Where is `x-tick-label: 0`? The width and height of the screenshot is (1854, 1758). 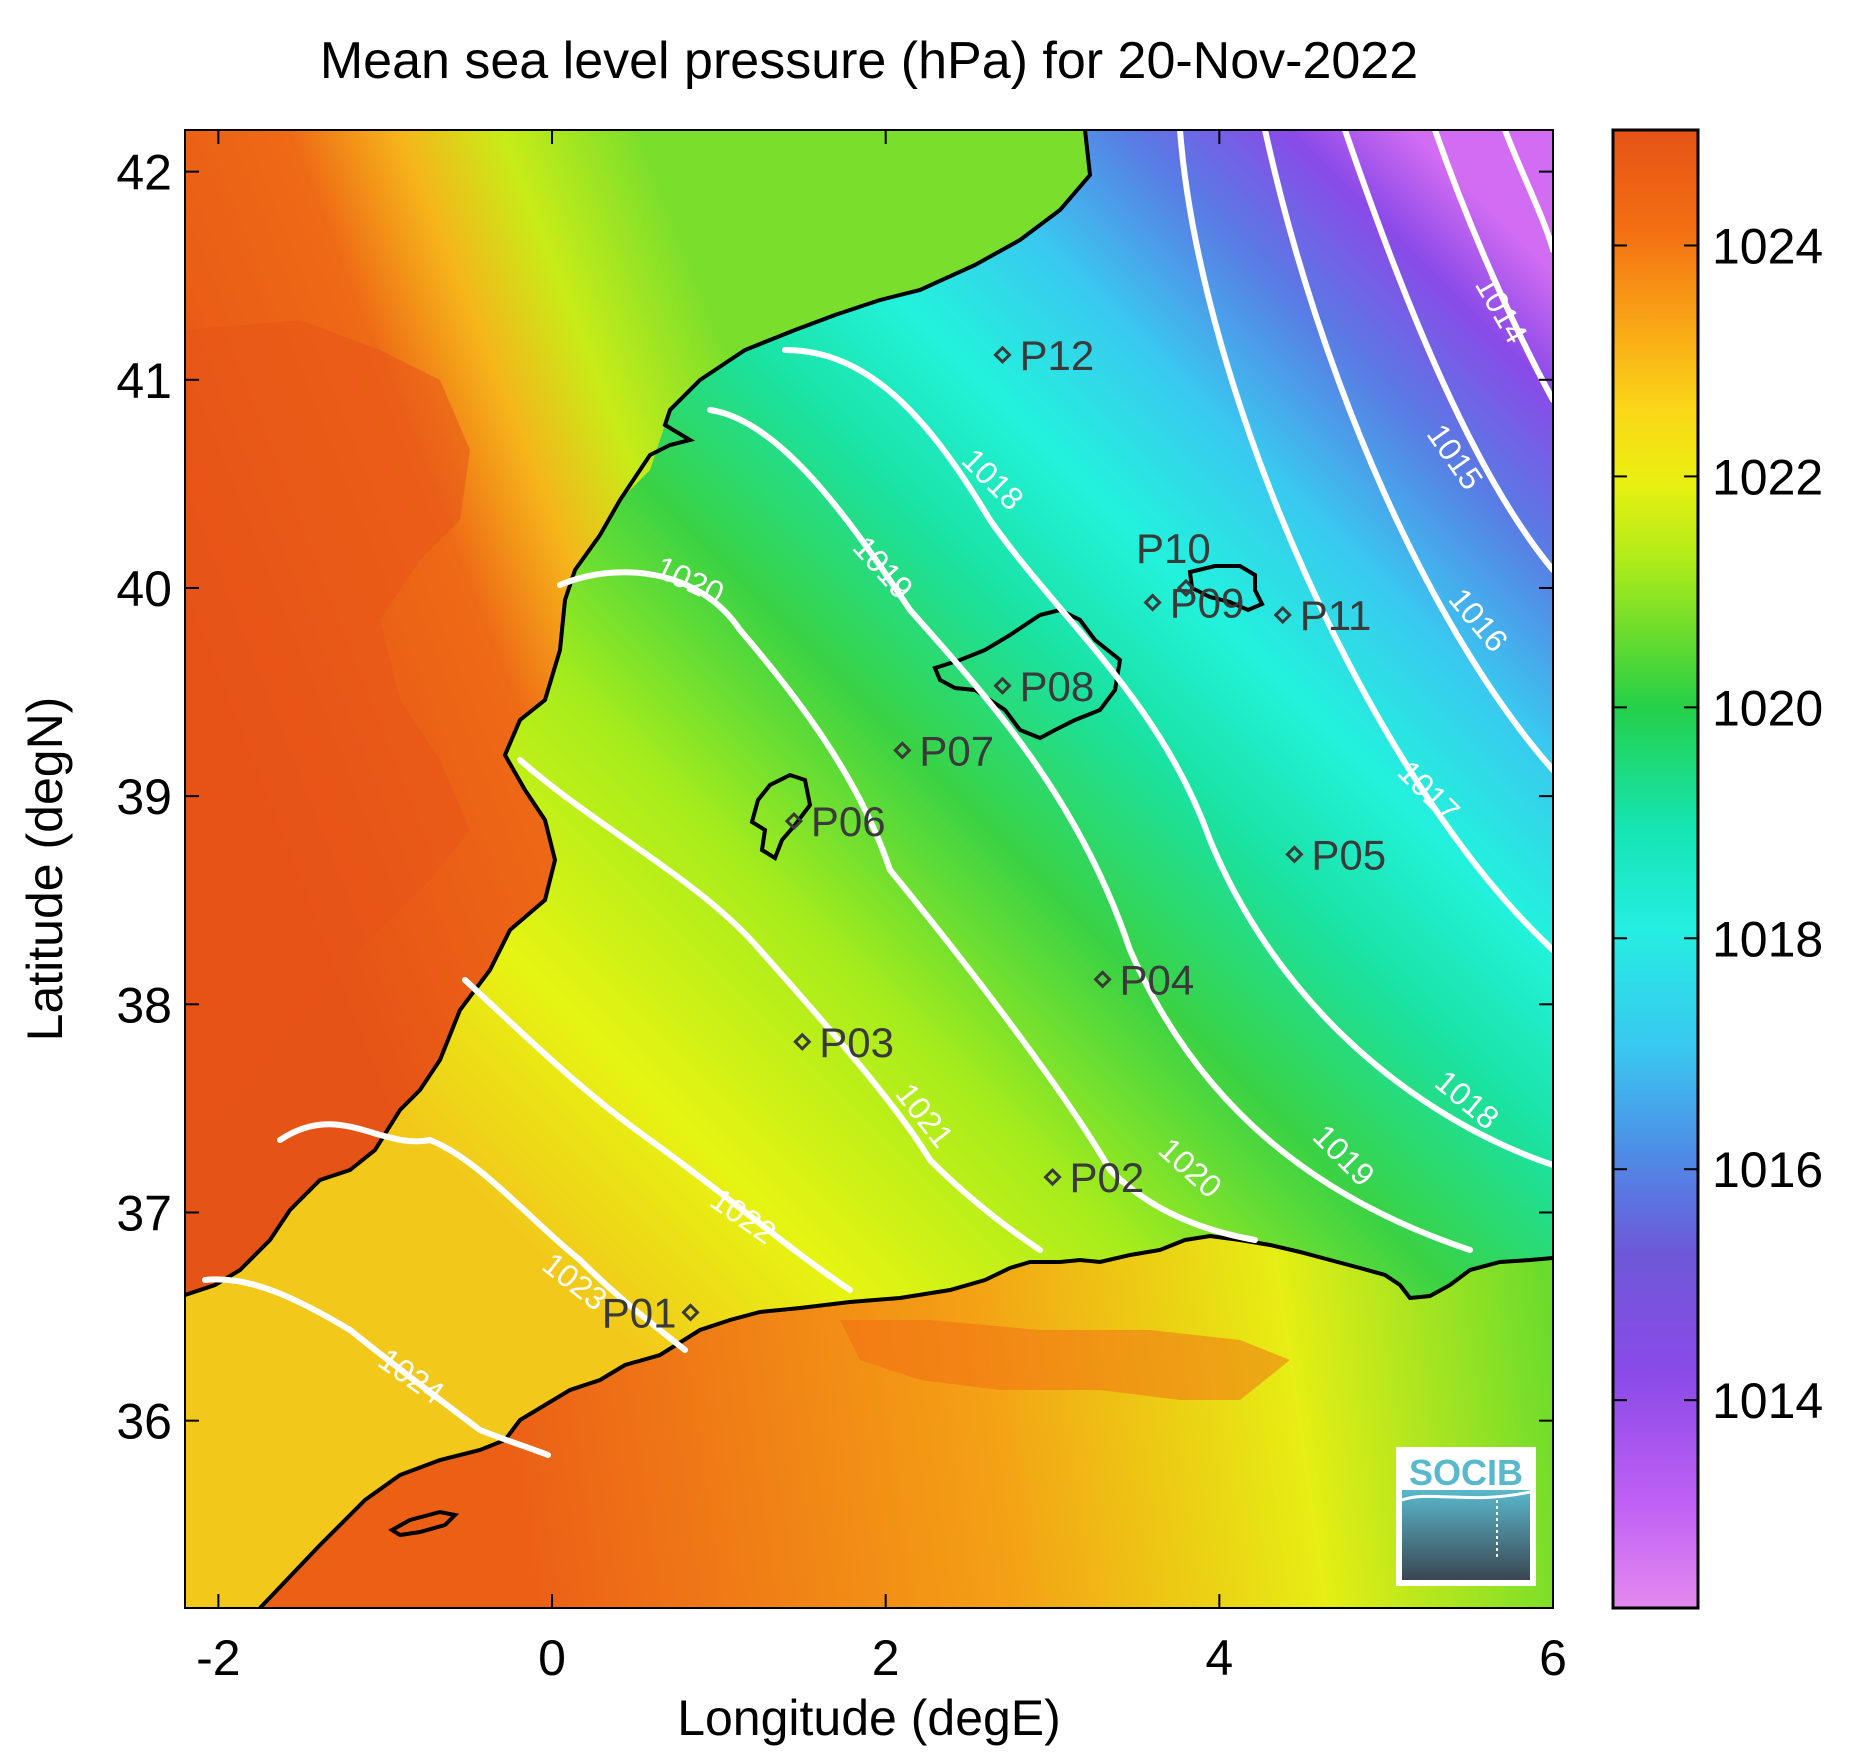
x-tick-label: 0 is located at coordinates (552, 1658).